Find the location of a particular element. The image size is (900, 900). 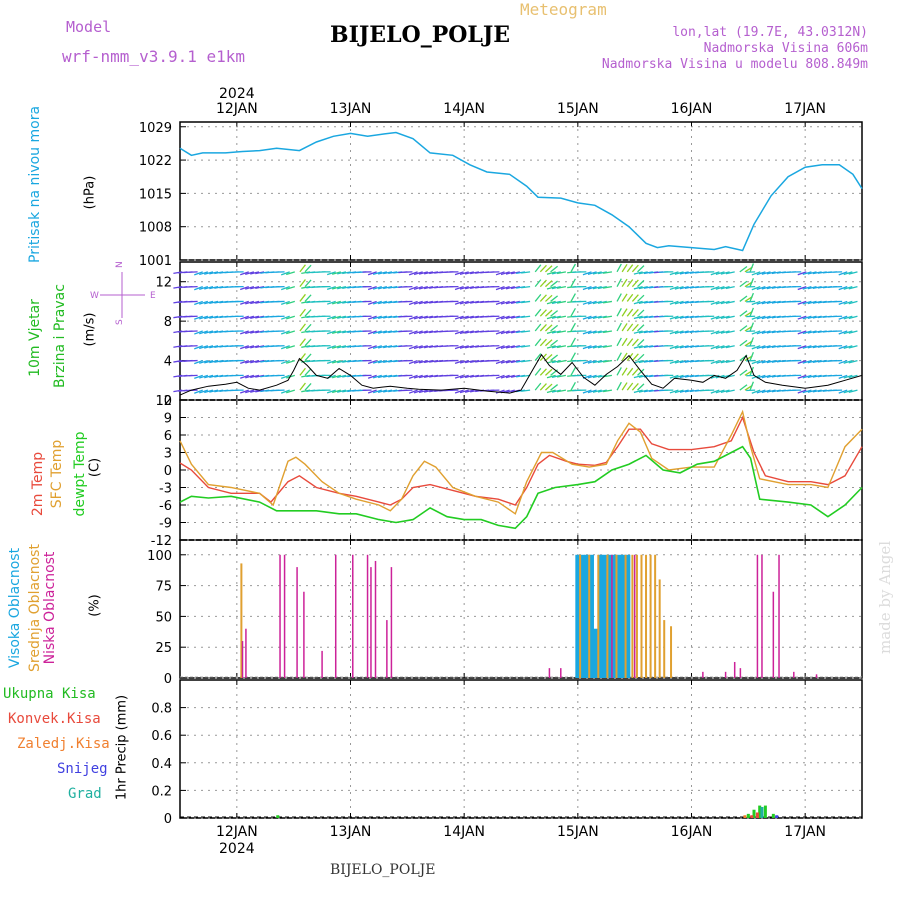

model-label: Model is located at coordinates (89, 27).